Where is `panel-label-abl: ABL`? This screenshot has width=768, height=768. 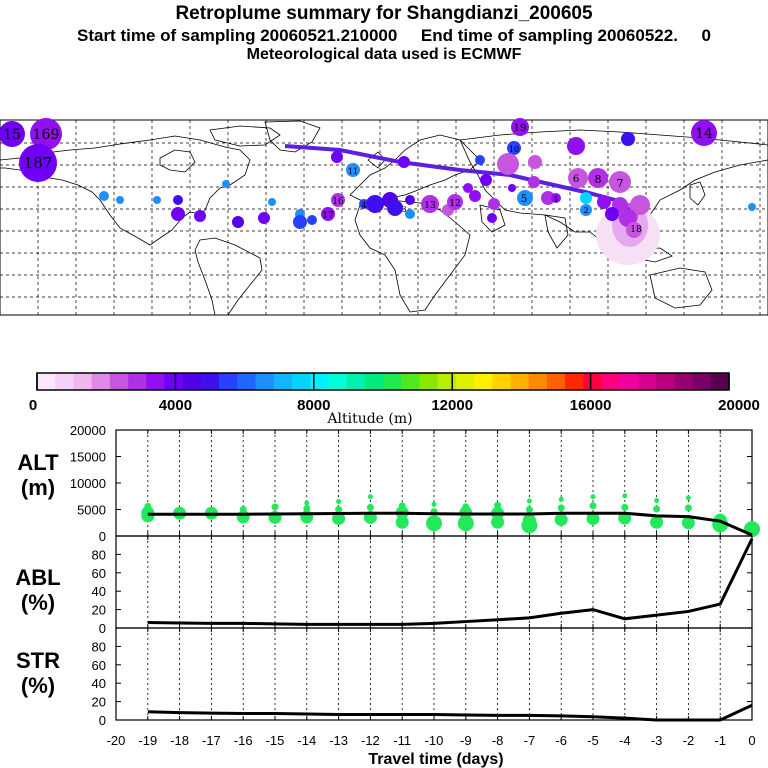 panel-label-abl: ABL is located at coordinates (37, 577).